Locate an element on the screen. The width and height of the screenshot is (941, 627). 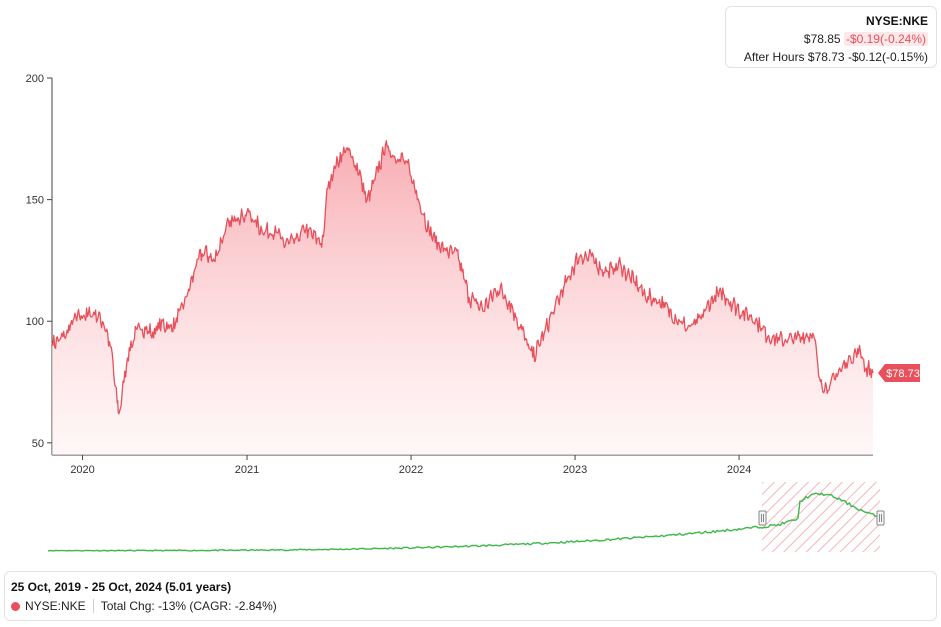
total-change: Total Chg: -13% (CAGR: -2.84%) is located at coordinates (188, 606).